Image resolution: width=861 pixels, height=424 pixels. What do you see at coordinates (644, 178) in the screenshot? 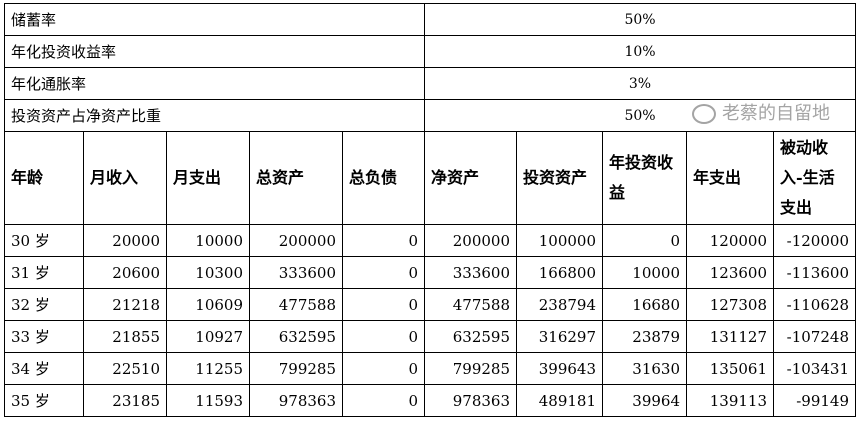
I see `column-header: 年投资收益` at bounding box center [644, 178].